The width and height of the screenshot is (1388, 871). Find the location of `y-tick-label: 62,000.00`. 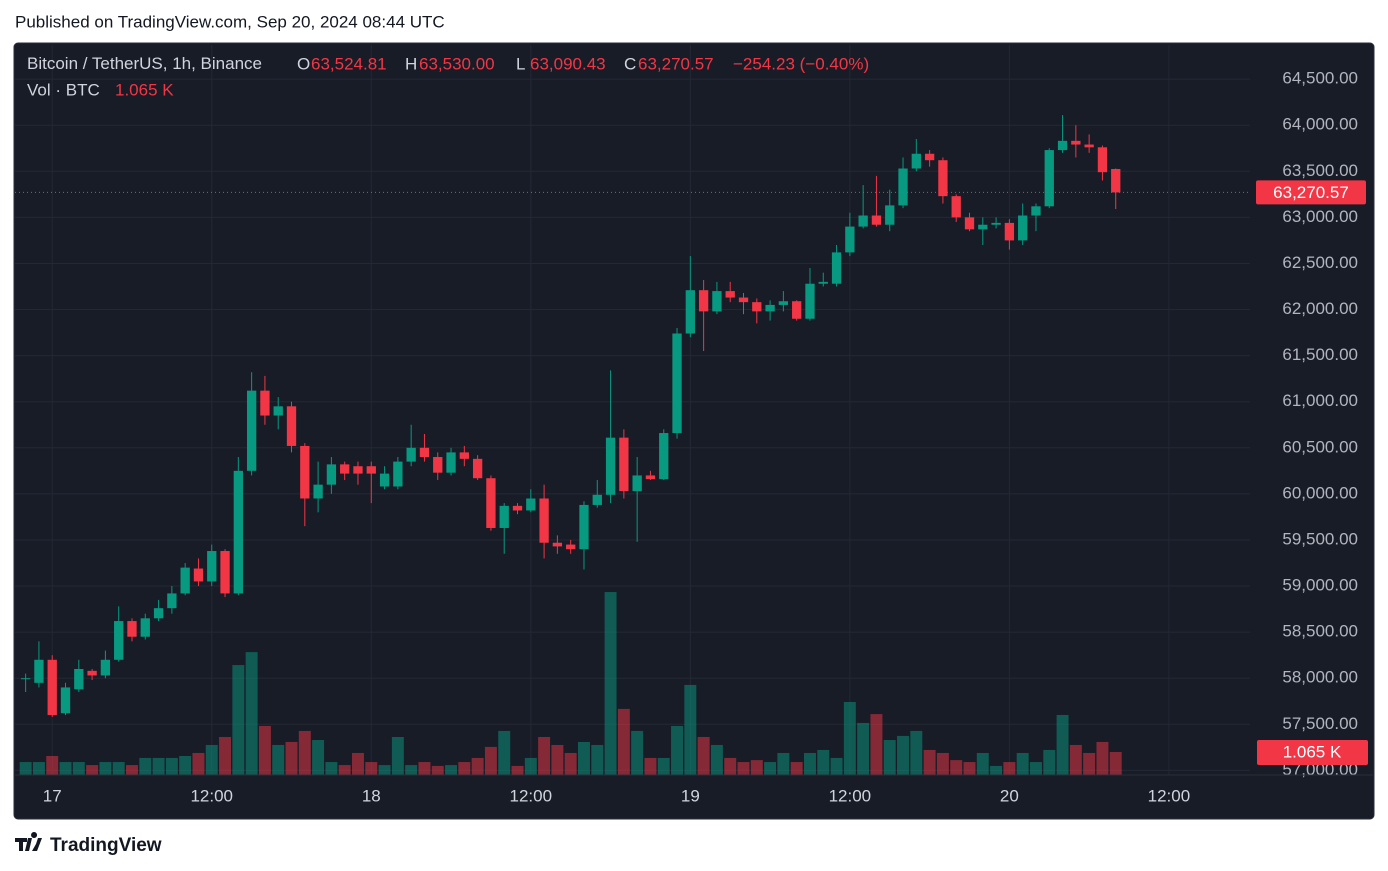

y-tick-label: 62,000.00 is located at coordinates (1320, 308).